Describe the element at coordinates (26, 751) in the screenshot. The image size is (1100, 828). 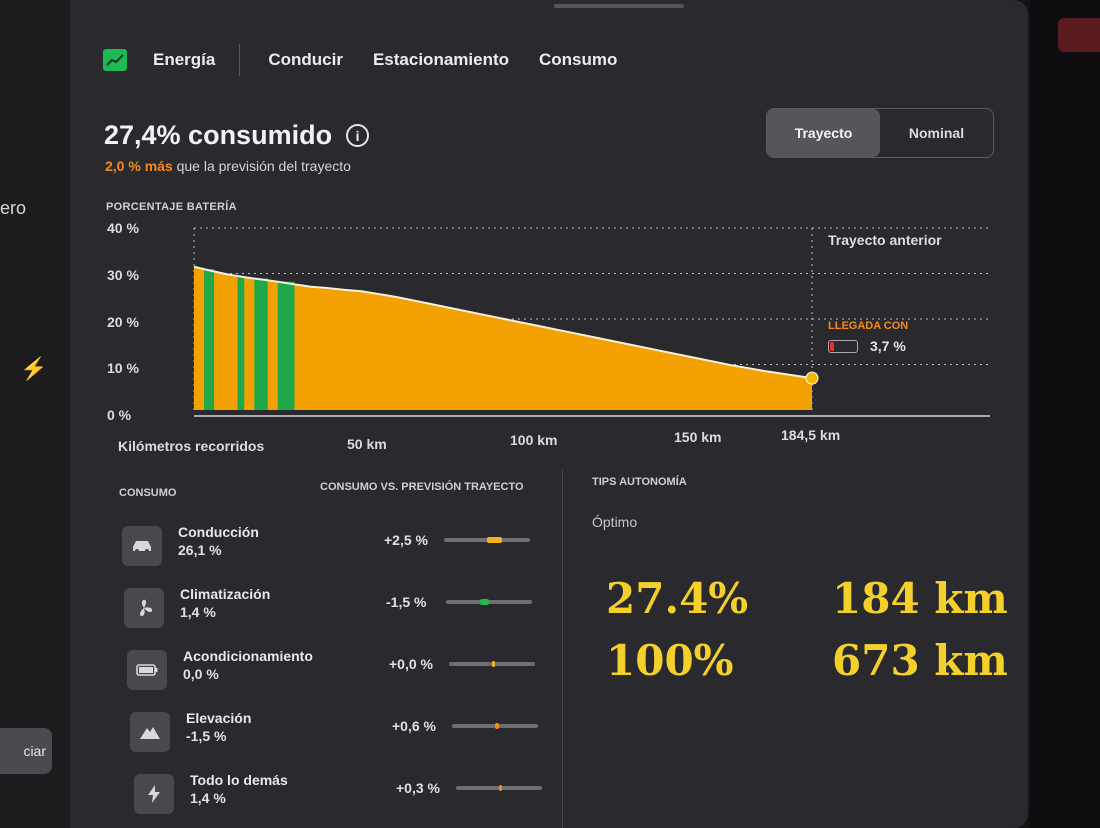
I see `left-partial-button: ciar` at that location.